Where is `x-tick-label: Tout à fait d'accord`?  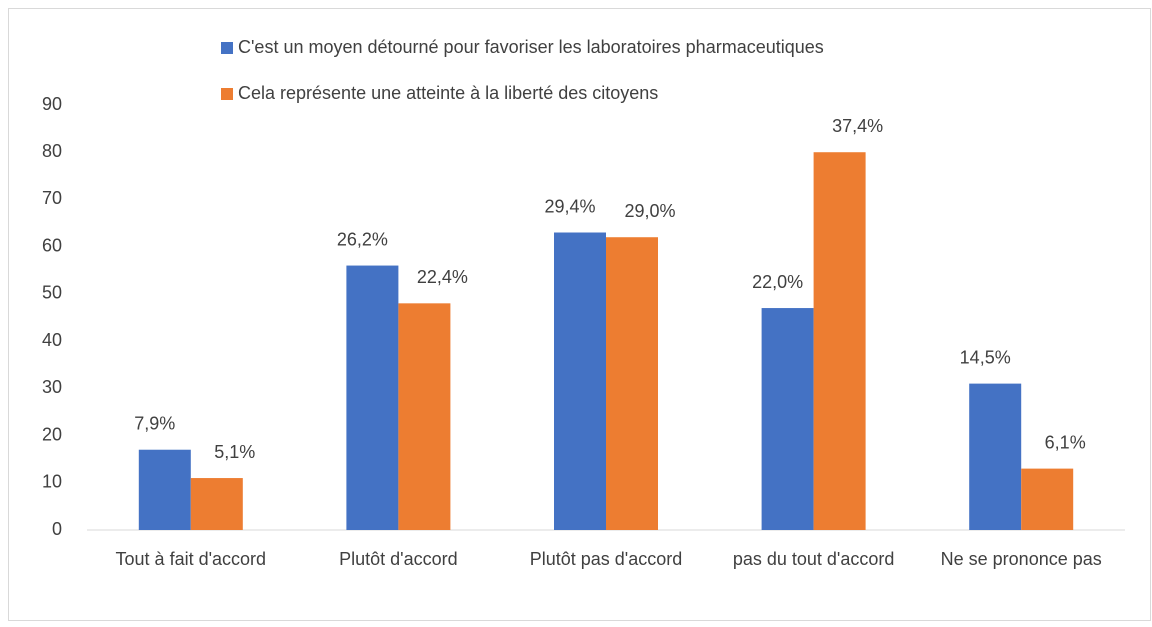
x-tick-label: Tout à fait d'accord is located at coordinates (191, 559).